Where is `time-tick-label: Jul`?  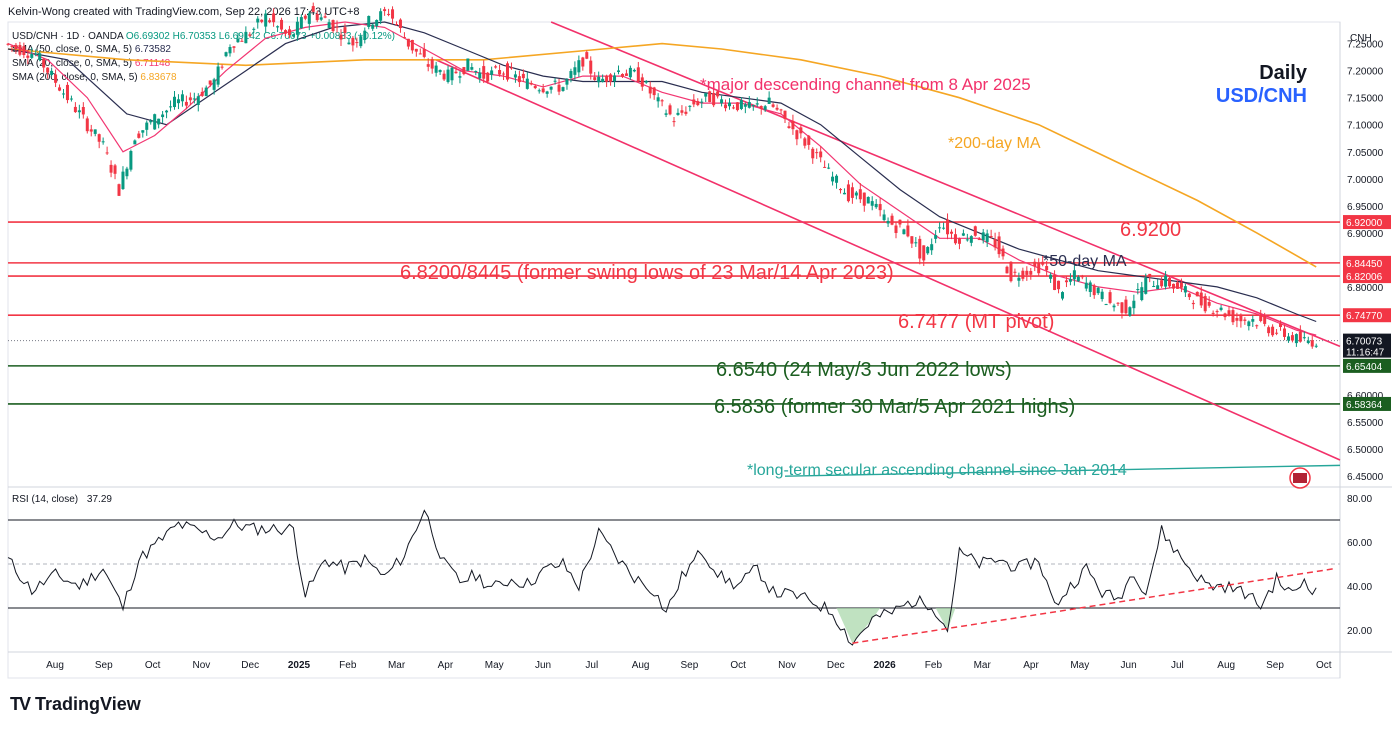
time-tick-label: Jul is located at coordinates (591, 665).